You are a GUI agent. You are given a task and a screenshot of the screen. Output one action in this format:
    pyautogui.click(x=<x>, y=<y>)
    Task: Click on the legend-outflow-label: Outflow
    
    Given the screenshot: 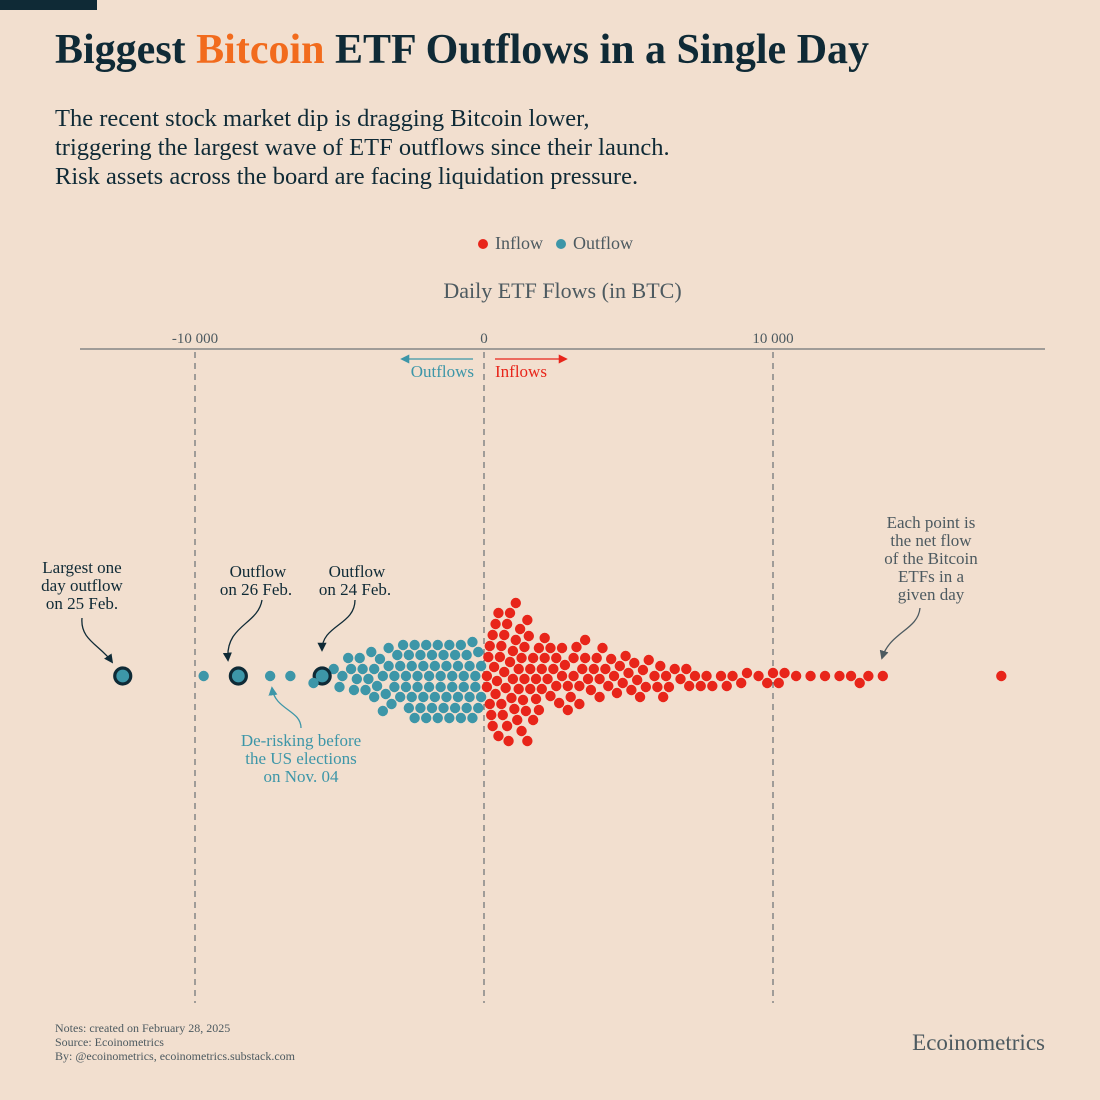 What is the action you would take?
    pyautogui.click(x=603, y=243)
    